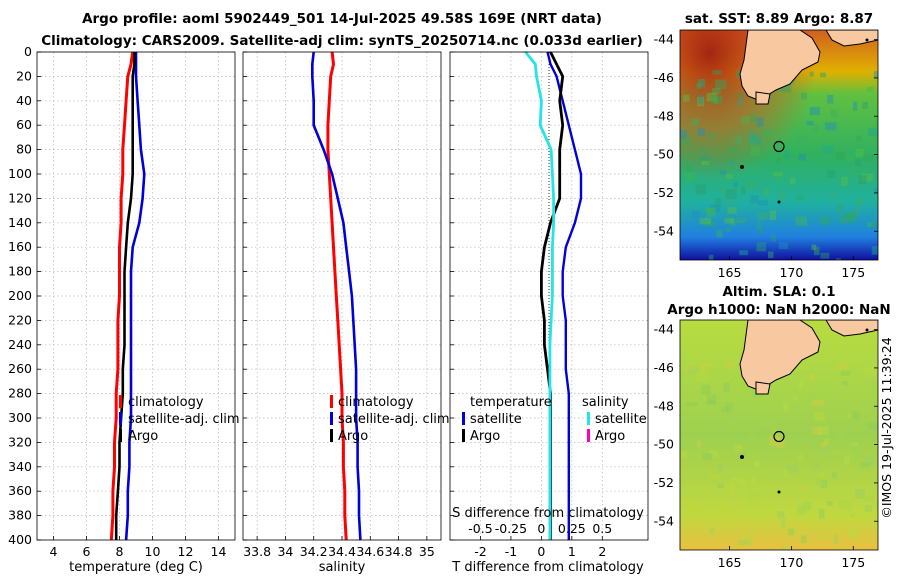 Image resolution: width=900 pixels, height=580 pixels. I want to click on sst-field, so click(779, 145).